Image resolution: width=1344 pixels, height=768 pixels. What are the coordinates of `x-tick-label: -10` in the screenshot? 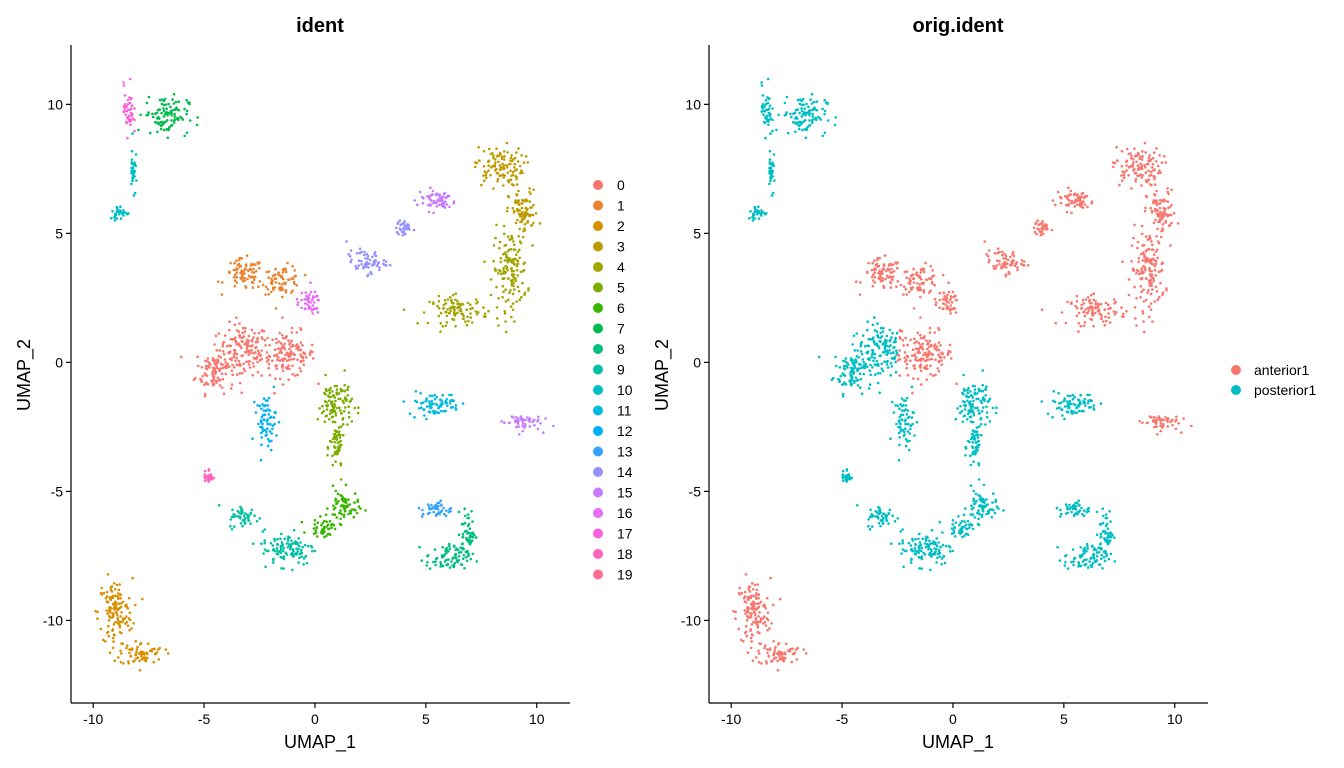 It's located at (731, 719).